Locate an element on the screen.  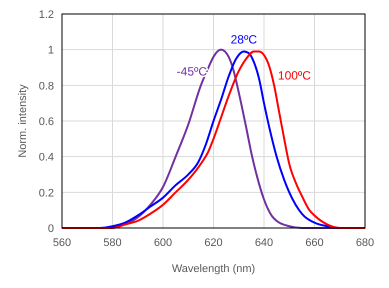
x-tick-label: 680 is located at coordinates (365, 243).